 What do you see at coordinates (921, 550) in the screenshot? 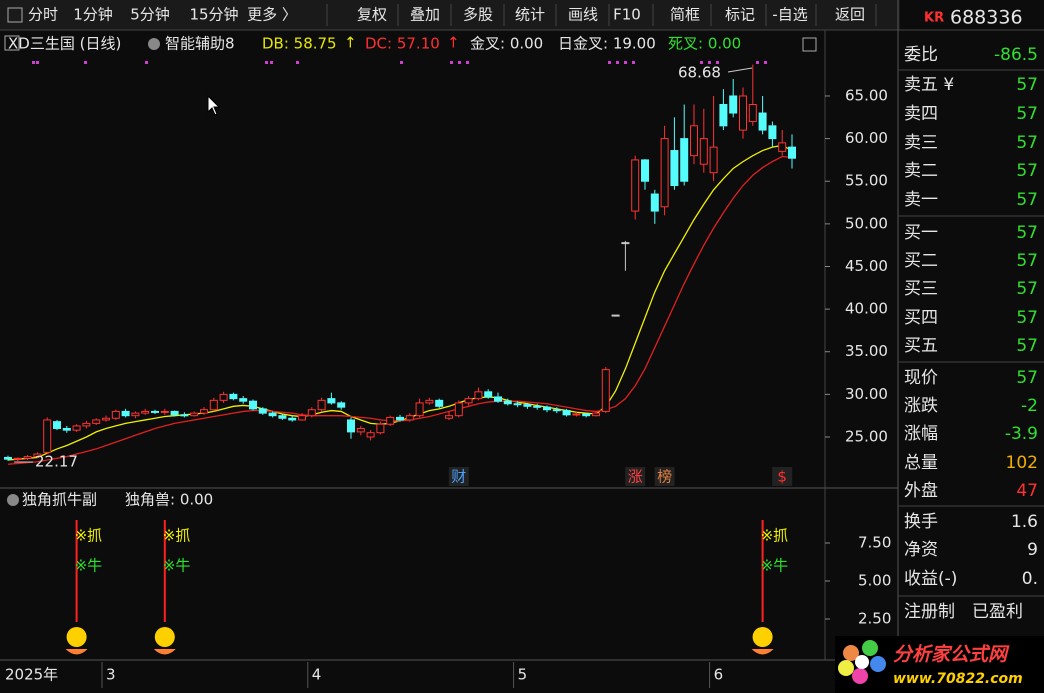
I see `quote-label: 净资` at bounding box center [921, 550].